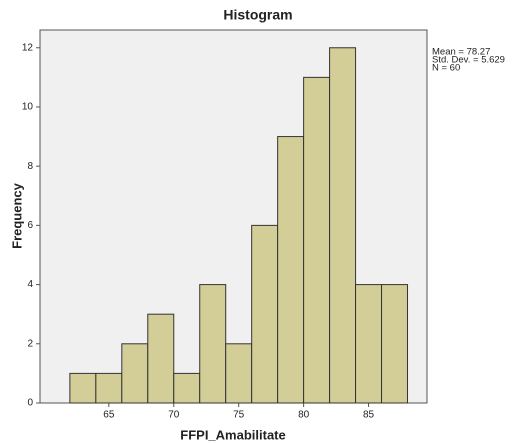 The height and width of the screenshot is (444, 517). I want to click on y-tick-label: 8, so click(30, 166).